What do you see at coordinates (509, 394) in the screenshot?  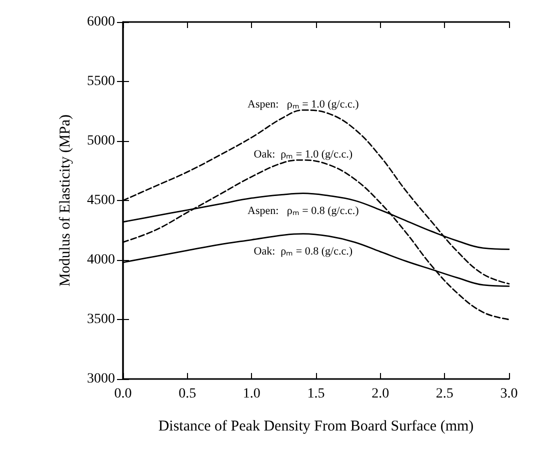 I see `x-tick-label: 3.0` at bounding box center [509, 394].